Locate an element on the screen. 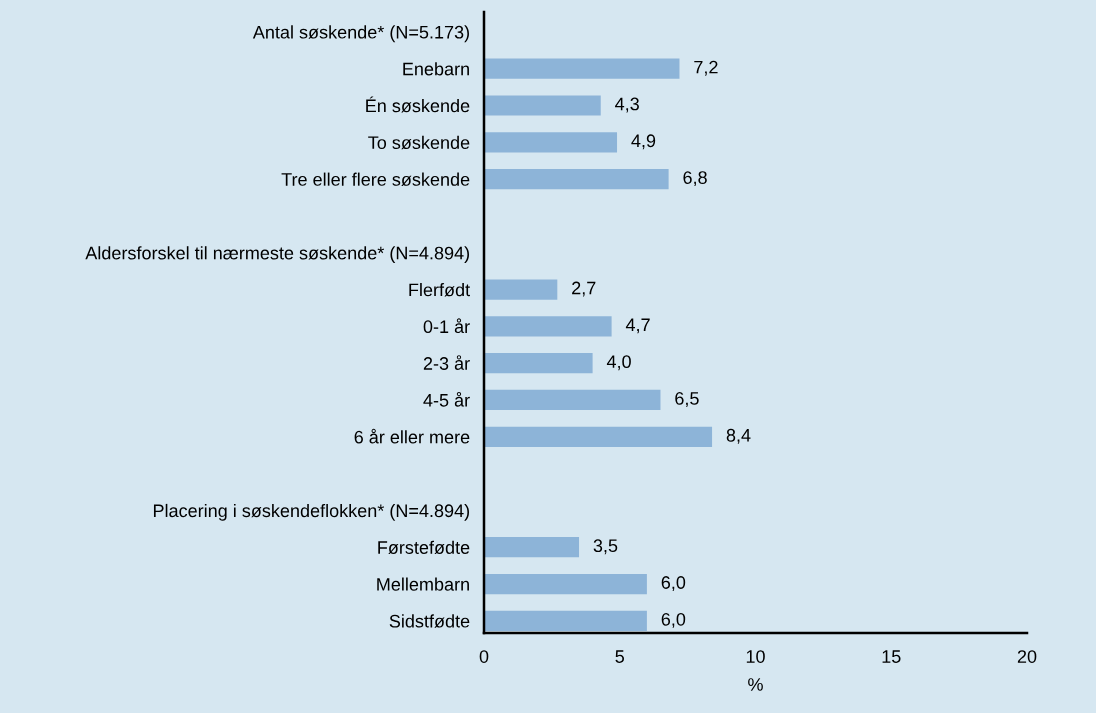  y-tick-label: 2-3 år is located at coordinates (446, 362).